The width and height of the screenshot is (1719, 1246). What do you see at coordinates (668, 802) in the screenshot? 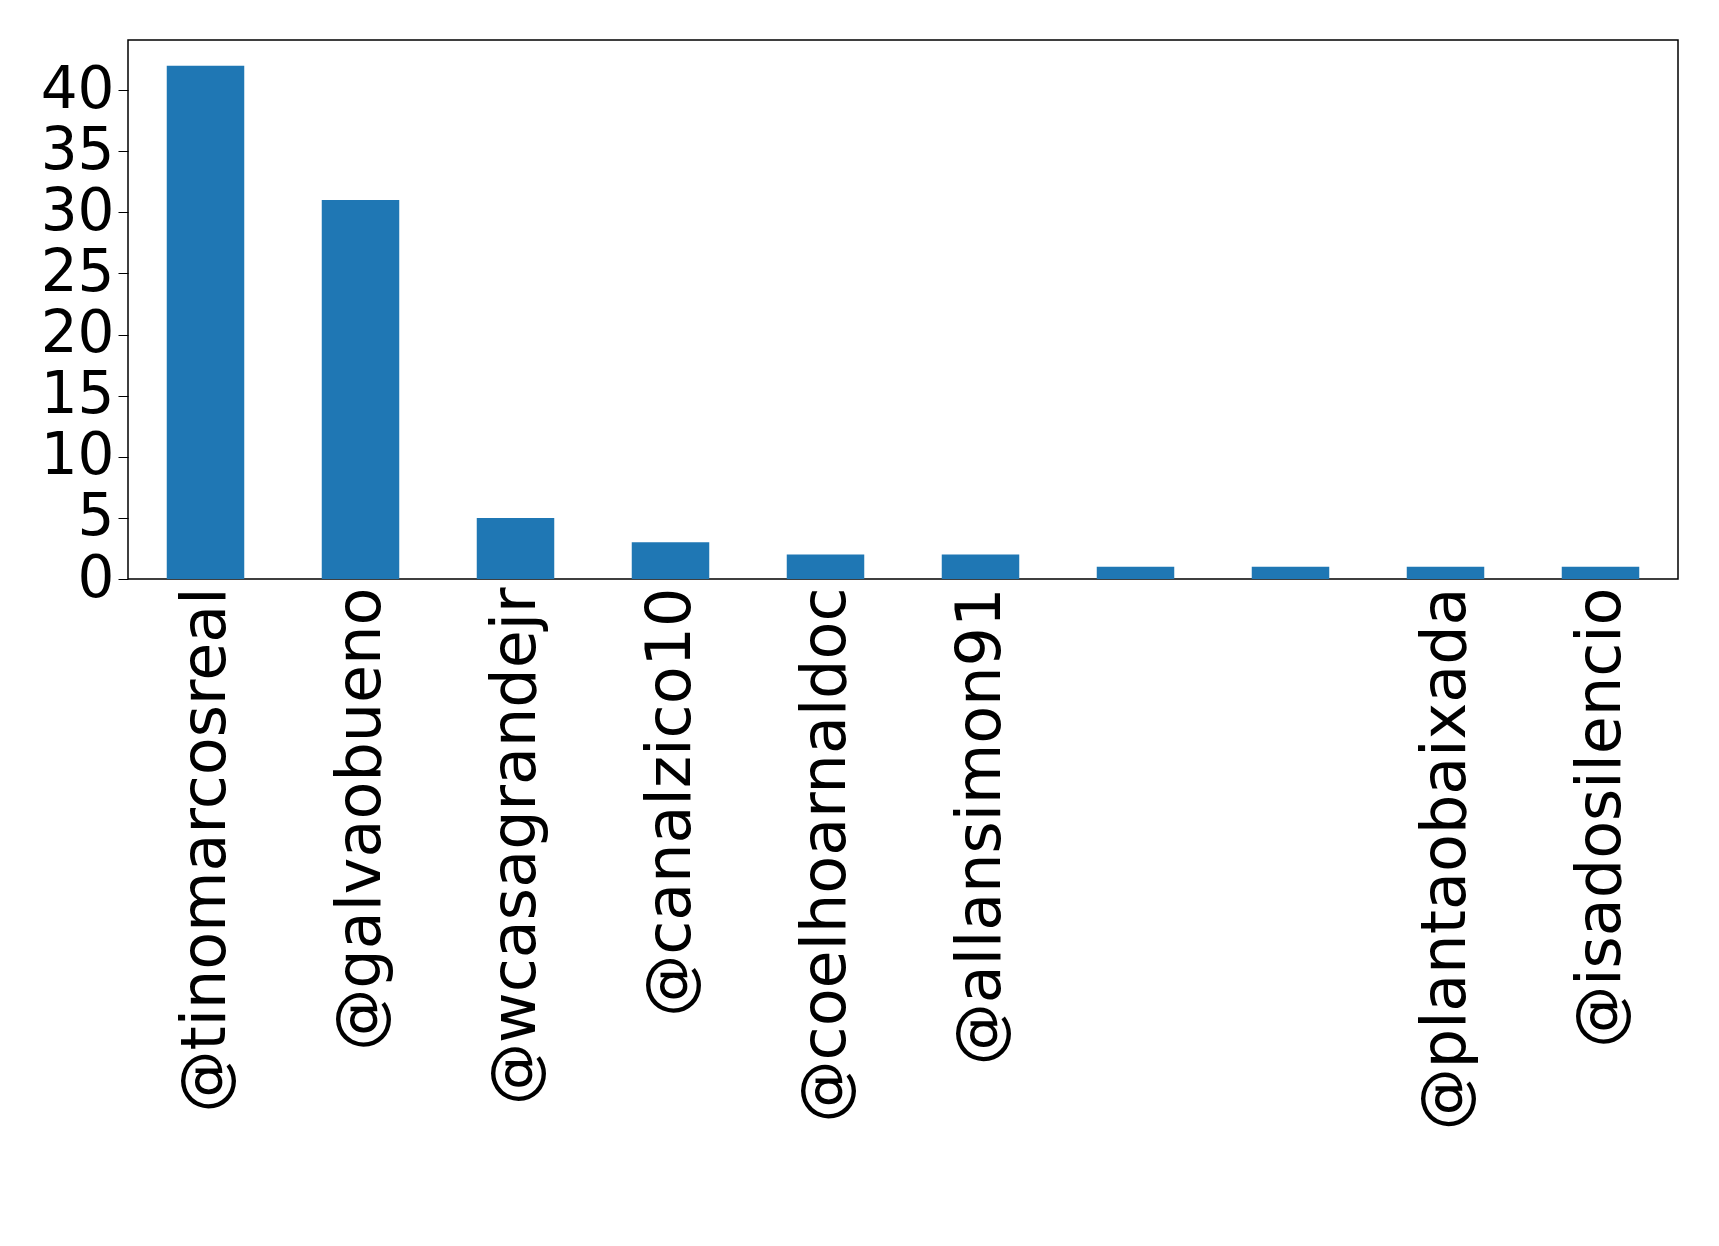
I see `x-tick-label: @canalzico10` at bounding box center [668, 802].